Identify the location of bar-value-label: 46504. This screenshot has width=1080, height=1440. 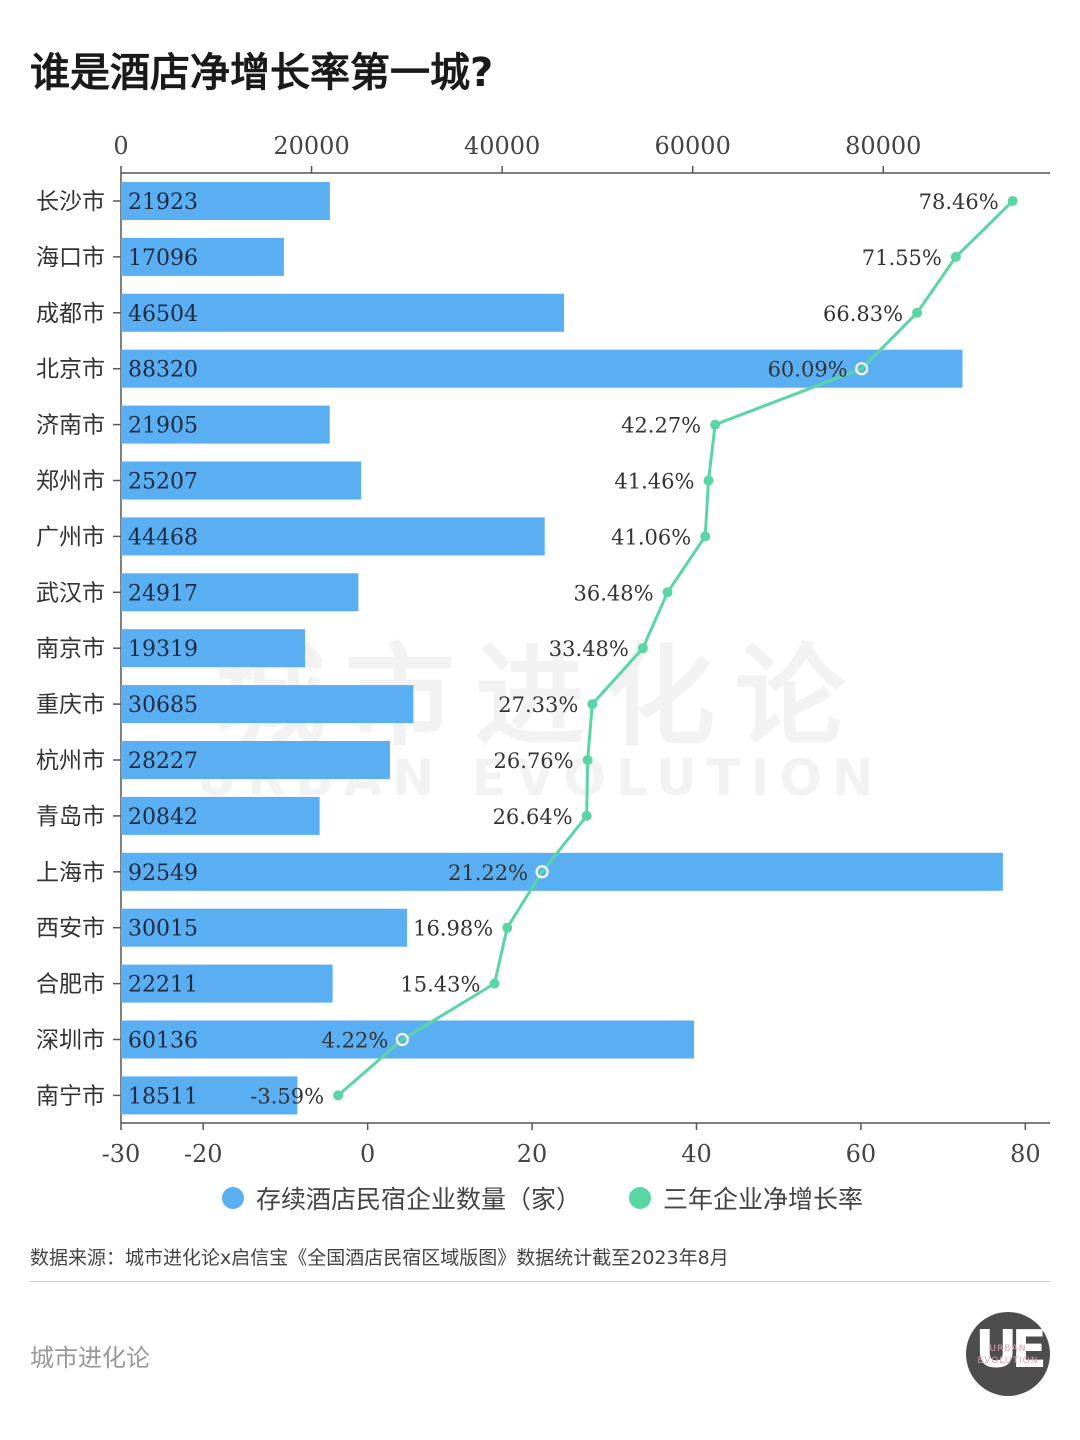
(163, 314).